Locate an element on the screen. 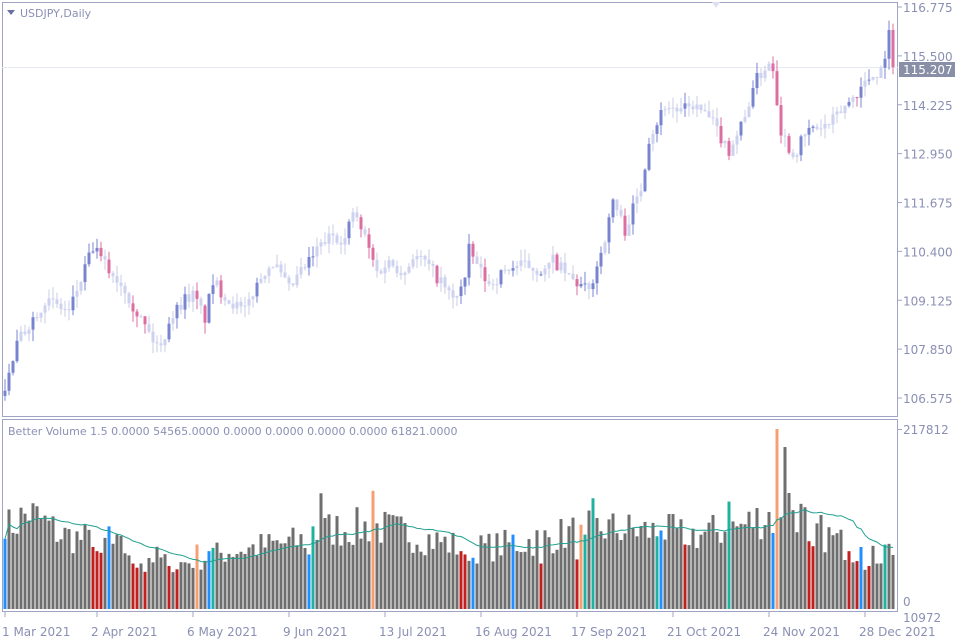 The height and width of the screenshot is (640, 960). shift-marker-icon is located at coordinates (716, 5).